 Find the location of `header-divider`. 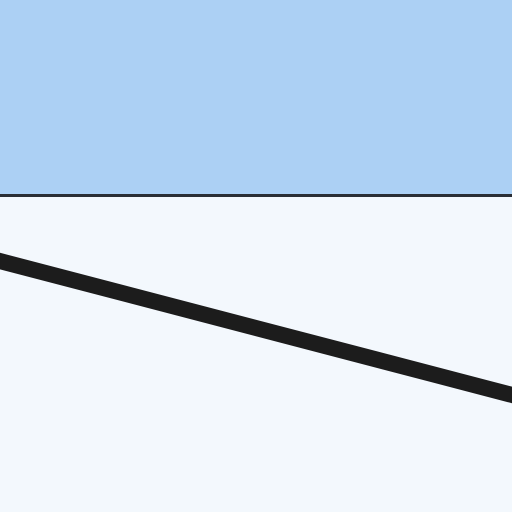

header-divider is located at coordinates (256, 195).